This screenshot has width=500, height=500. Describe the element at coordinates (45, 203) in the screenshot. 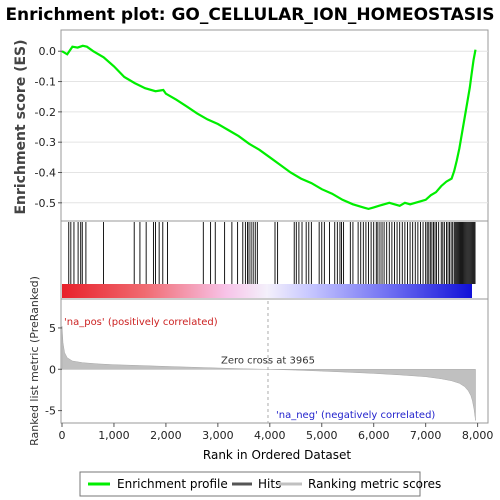

I see `es-tick-label: -0.5` at that location.